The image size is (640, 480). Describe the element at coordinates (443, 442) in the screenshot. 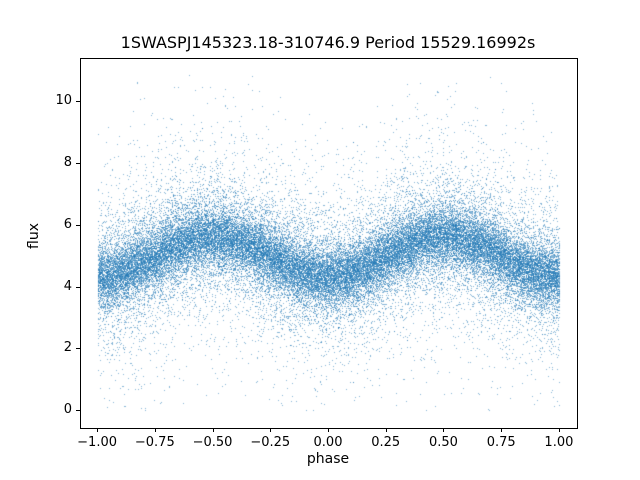

I see `x-tick-label: 0.50` at that location.